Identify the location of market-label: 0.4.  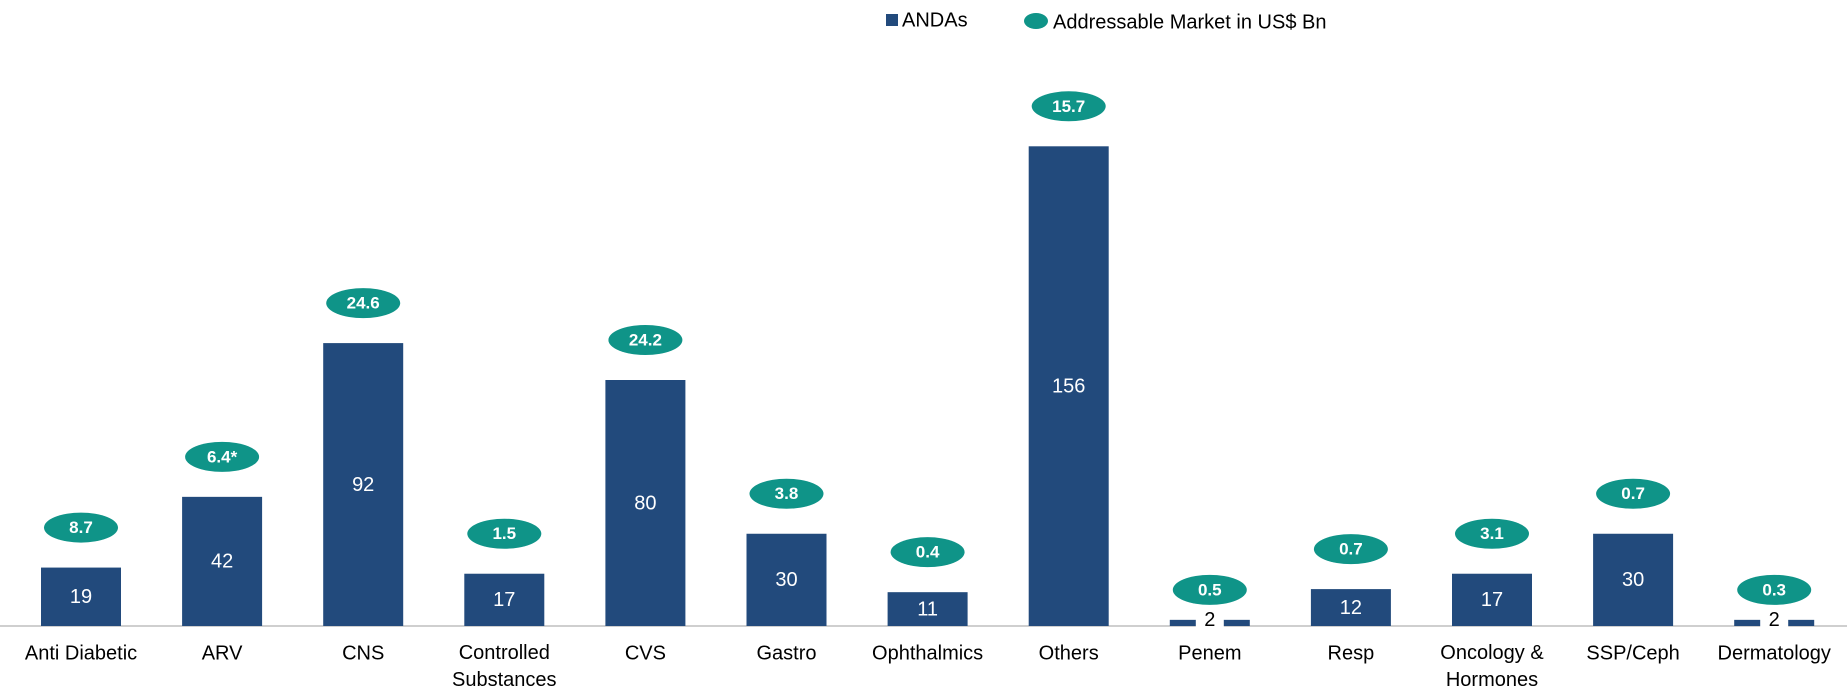
(928, 552).